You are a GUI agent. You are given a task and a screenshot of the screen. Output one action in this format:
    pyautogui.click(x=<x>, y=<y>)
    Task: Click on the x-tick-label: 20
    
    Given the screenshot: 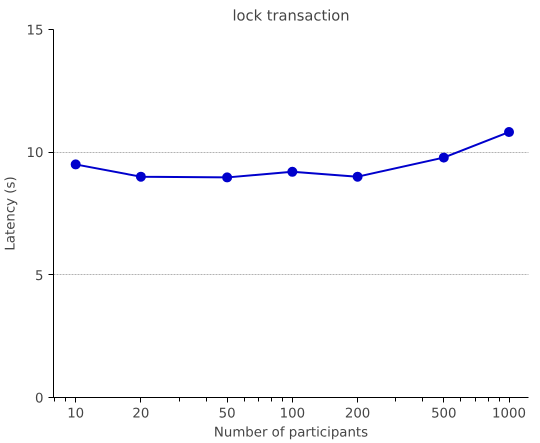 What is the action you would take?
    pyautogui.click(x=141, y=414)
    